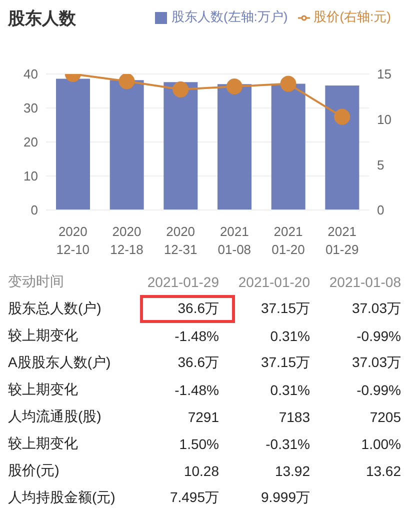  What do you see at coordinates (201, 470) in the screenshot?
I see `text: 10.28` at bounding box center [201, 470].